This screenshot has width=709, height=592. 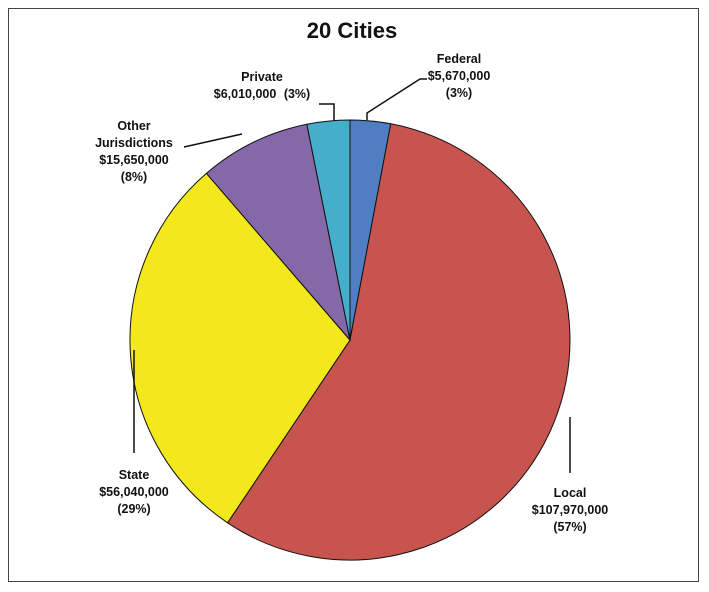 What do you see at coordinates (262, 77) in the screenshot?
I see `label-private-name: Private` at bounding box center [262, 77].